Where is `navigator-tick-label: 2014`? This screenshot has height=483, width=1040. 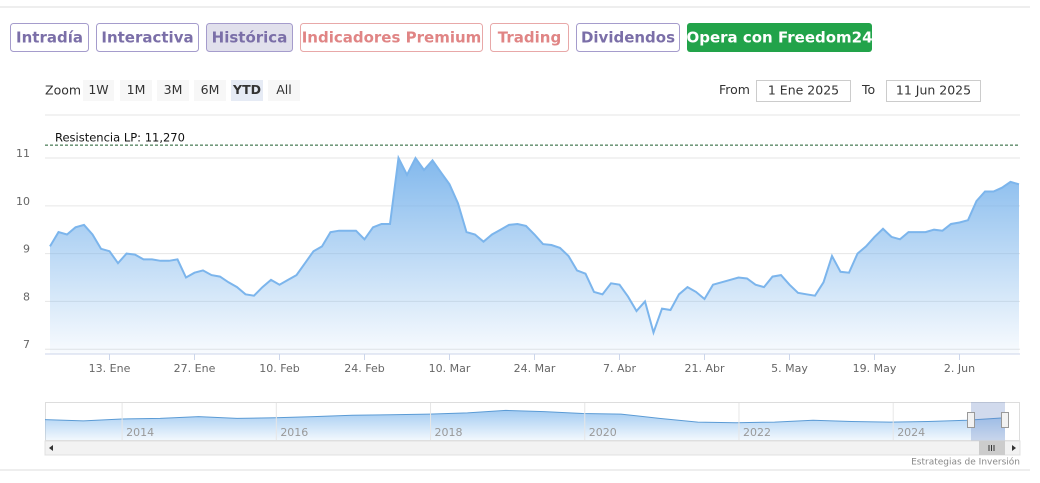
navigator-tick-label: 2014 is located at coordinates (140, 432).